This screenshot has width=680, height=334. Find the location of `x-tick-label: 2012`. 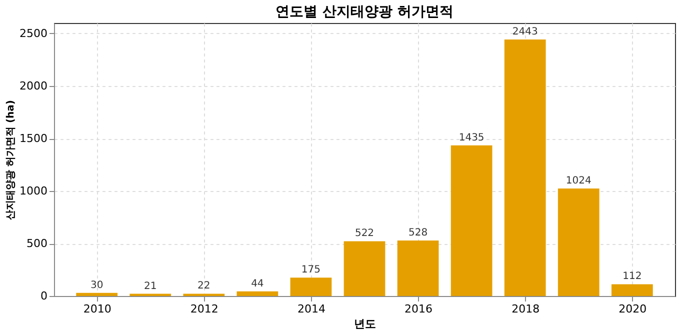

x-tick-label: 2012 is located at coordinates (204, 309).